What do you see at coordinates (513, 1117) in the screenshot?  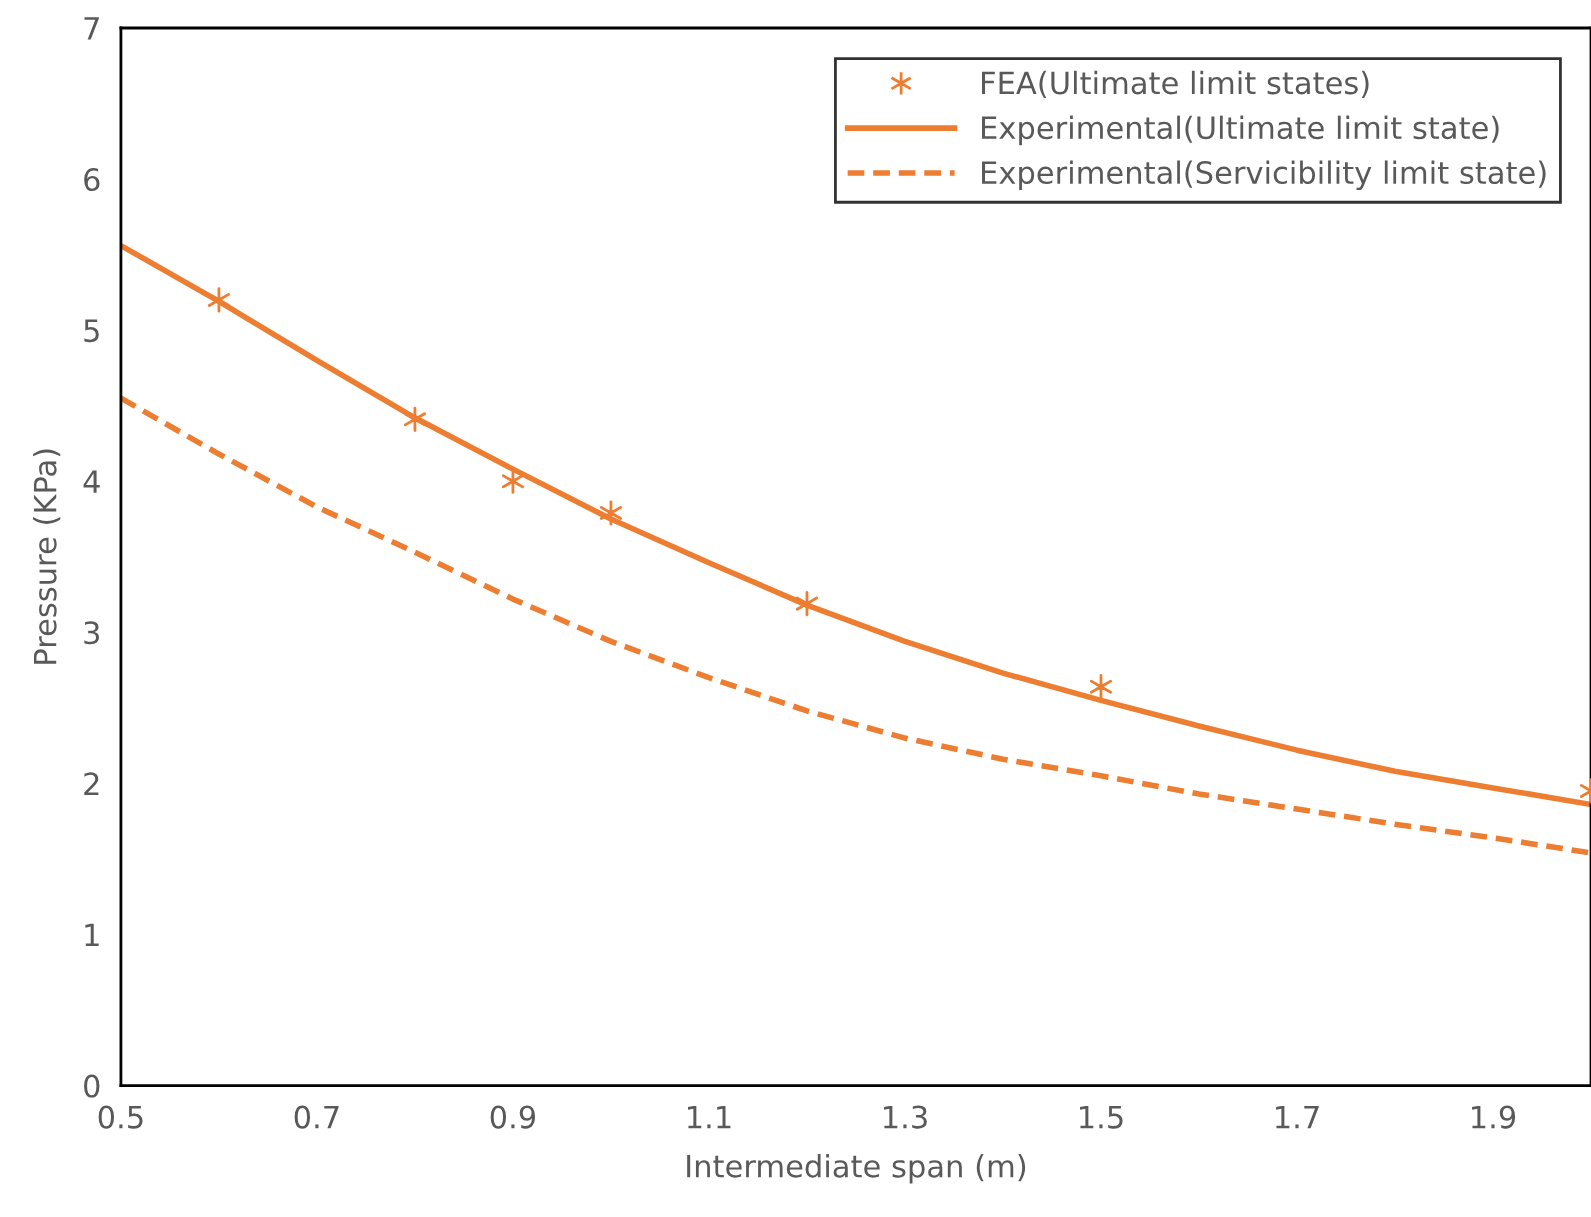 I see `x-tick-label: 0.9` at bounding box center [513, 1117].